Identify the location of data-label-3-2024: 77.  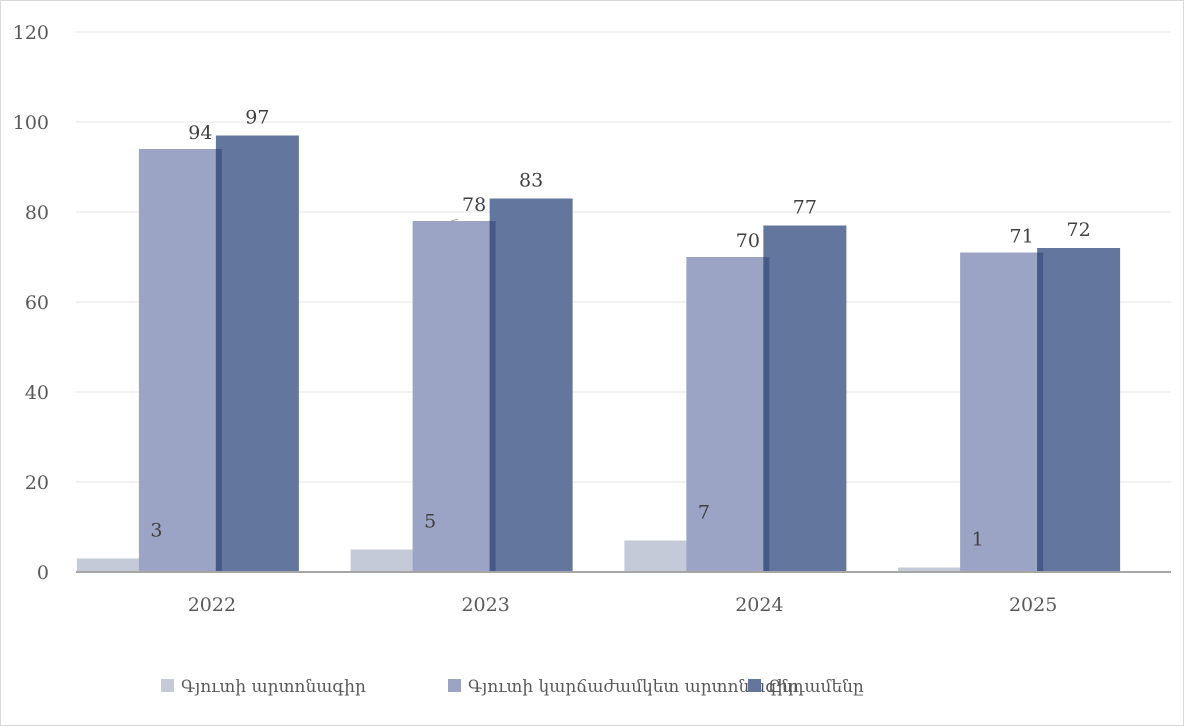
(805, 208).